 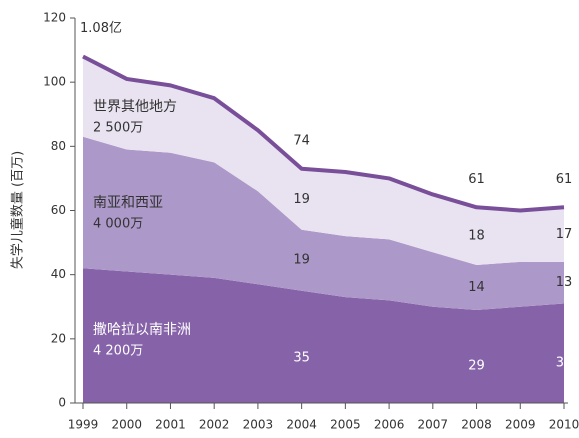 I want to click on series-name: 南亚和西亚, so click(x=128, y=203).